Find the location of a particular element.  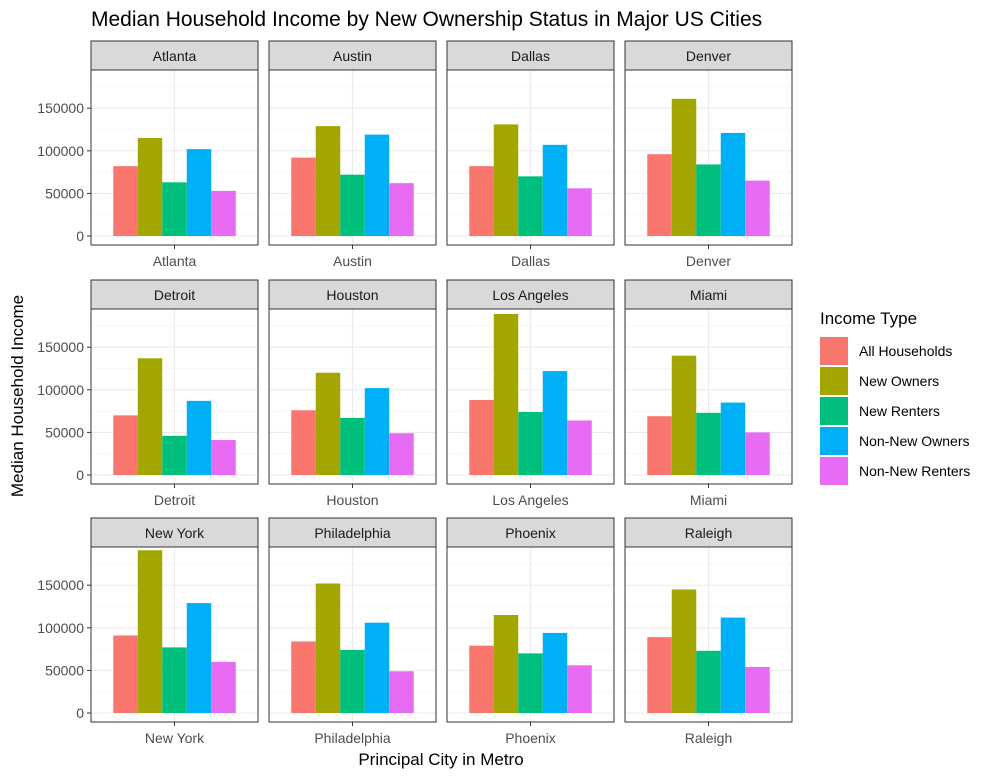

x-tick-label: Los Angeles is located at coordinates (530, 500).